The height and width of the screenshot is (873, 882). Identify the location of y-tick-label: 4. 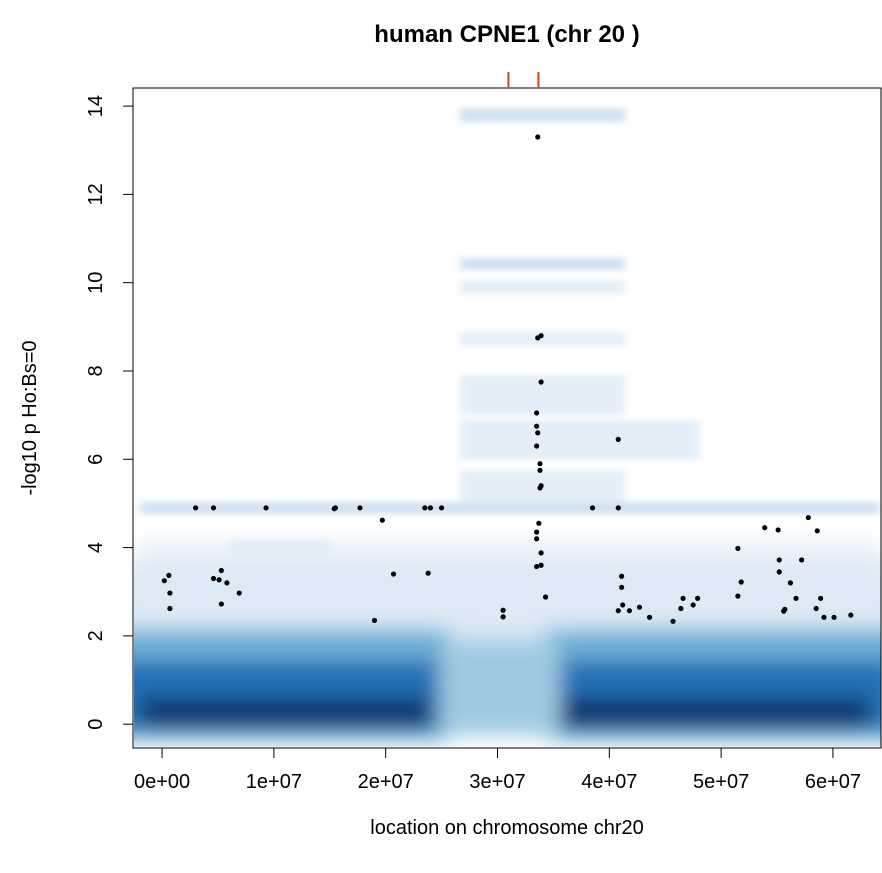
(96, 547).